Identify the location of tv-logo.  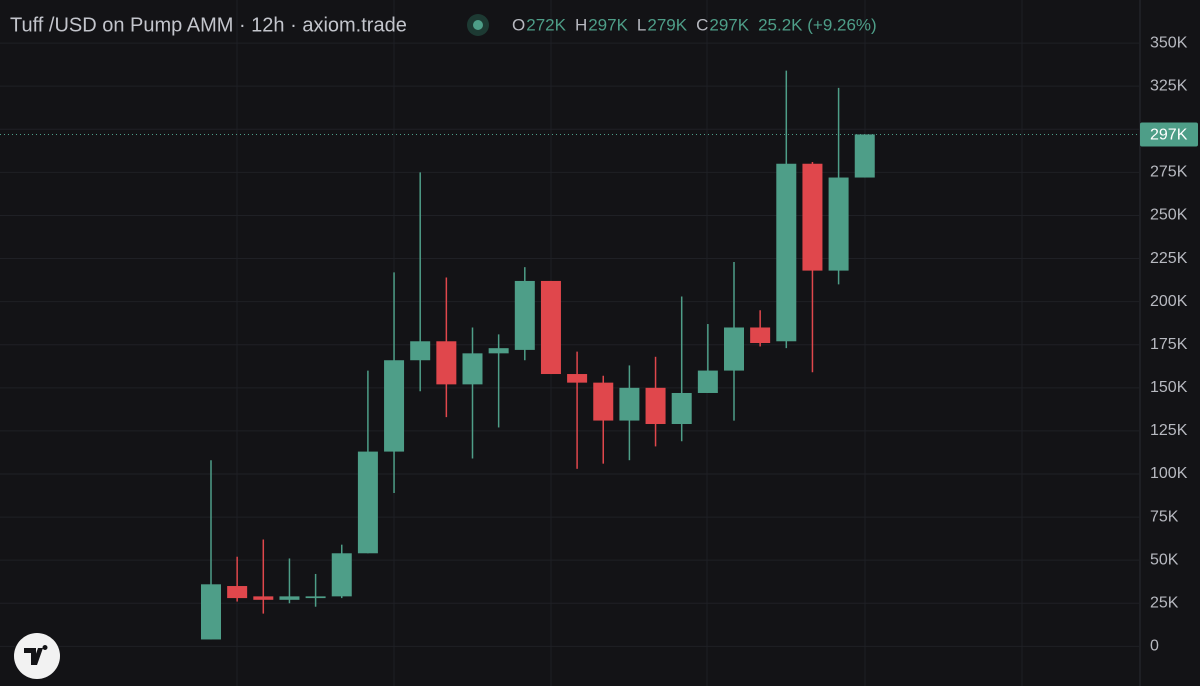
(37, 656).